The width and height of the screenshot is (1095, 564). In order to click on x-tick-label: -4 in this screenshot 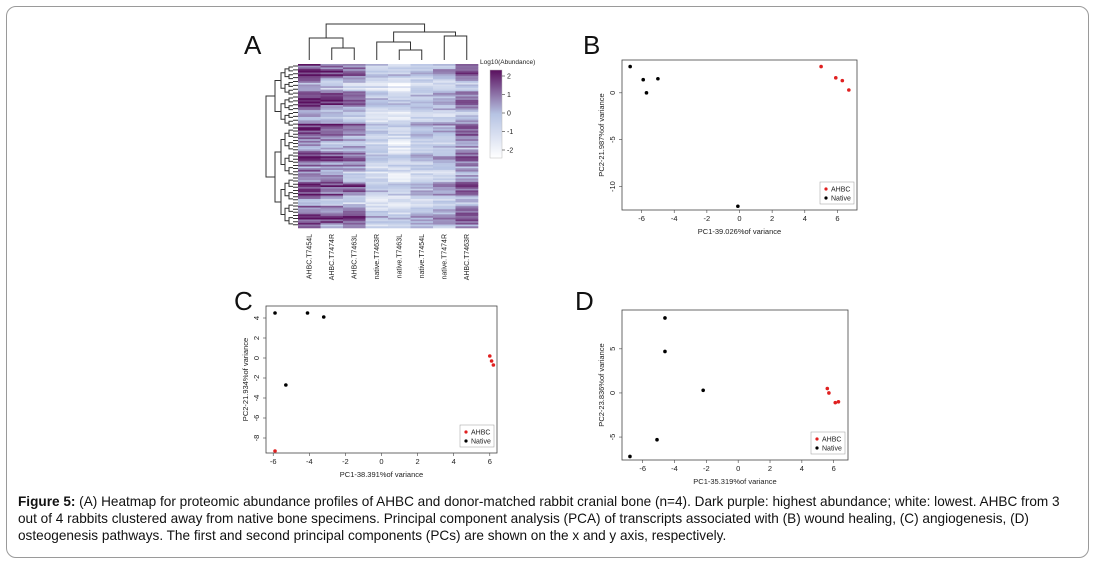, I will do `click(309, 461)`.